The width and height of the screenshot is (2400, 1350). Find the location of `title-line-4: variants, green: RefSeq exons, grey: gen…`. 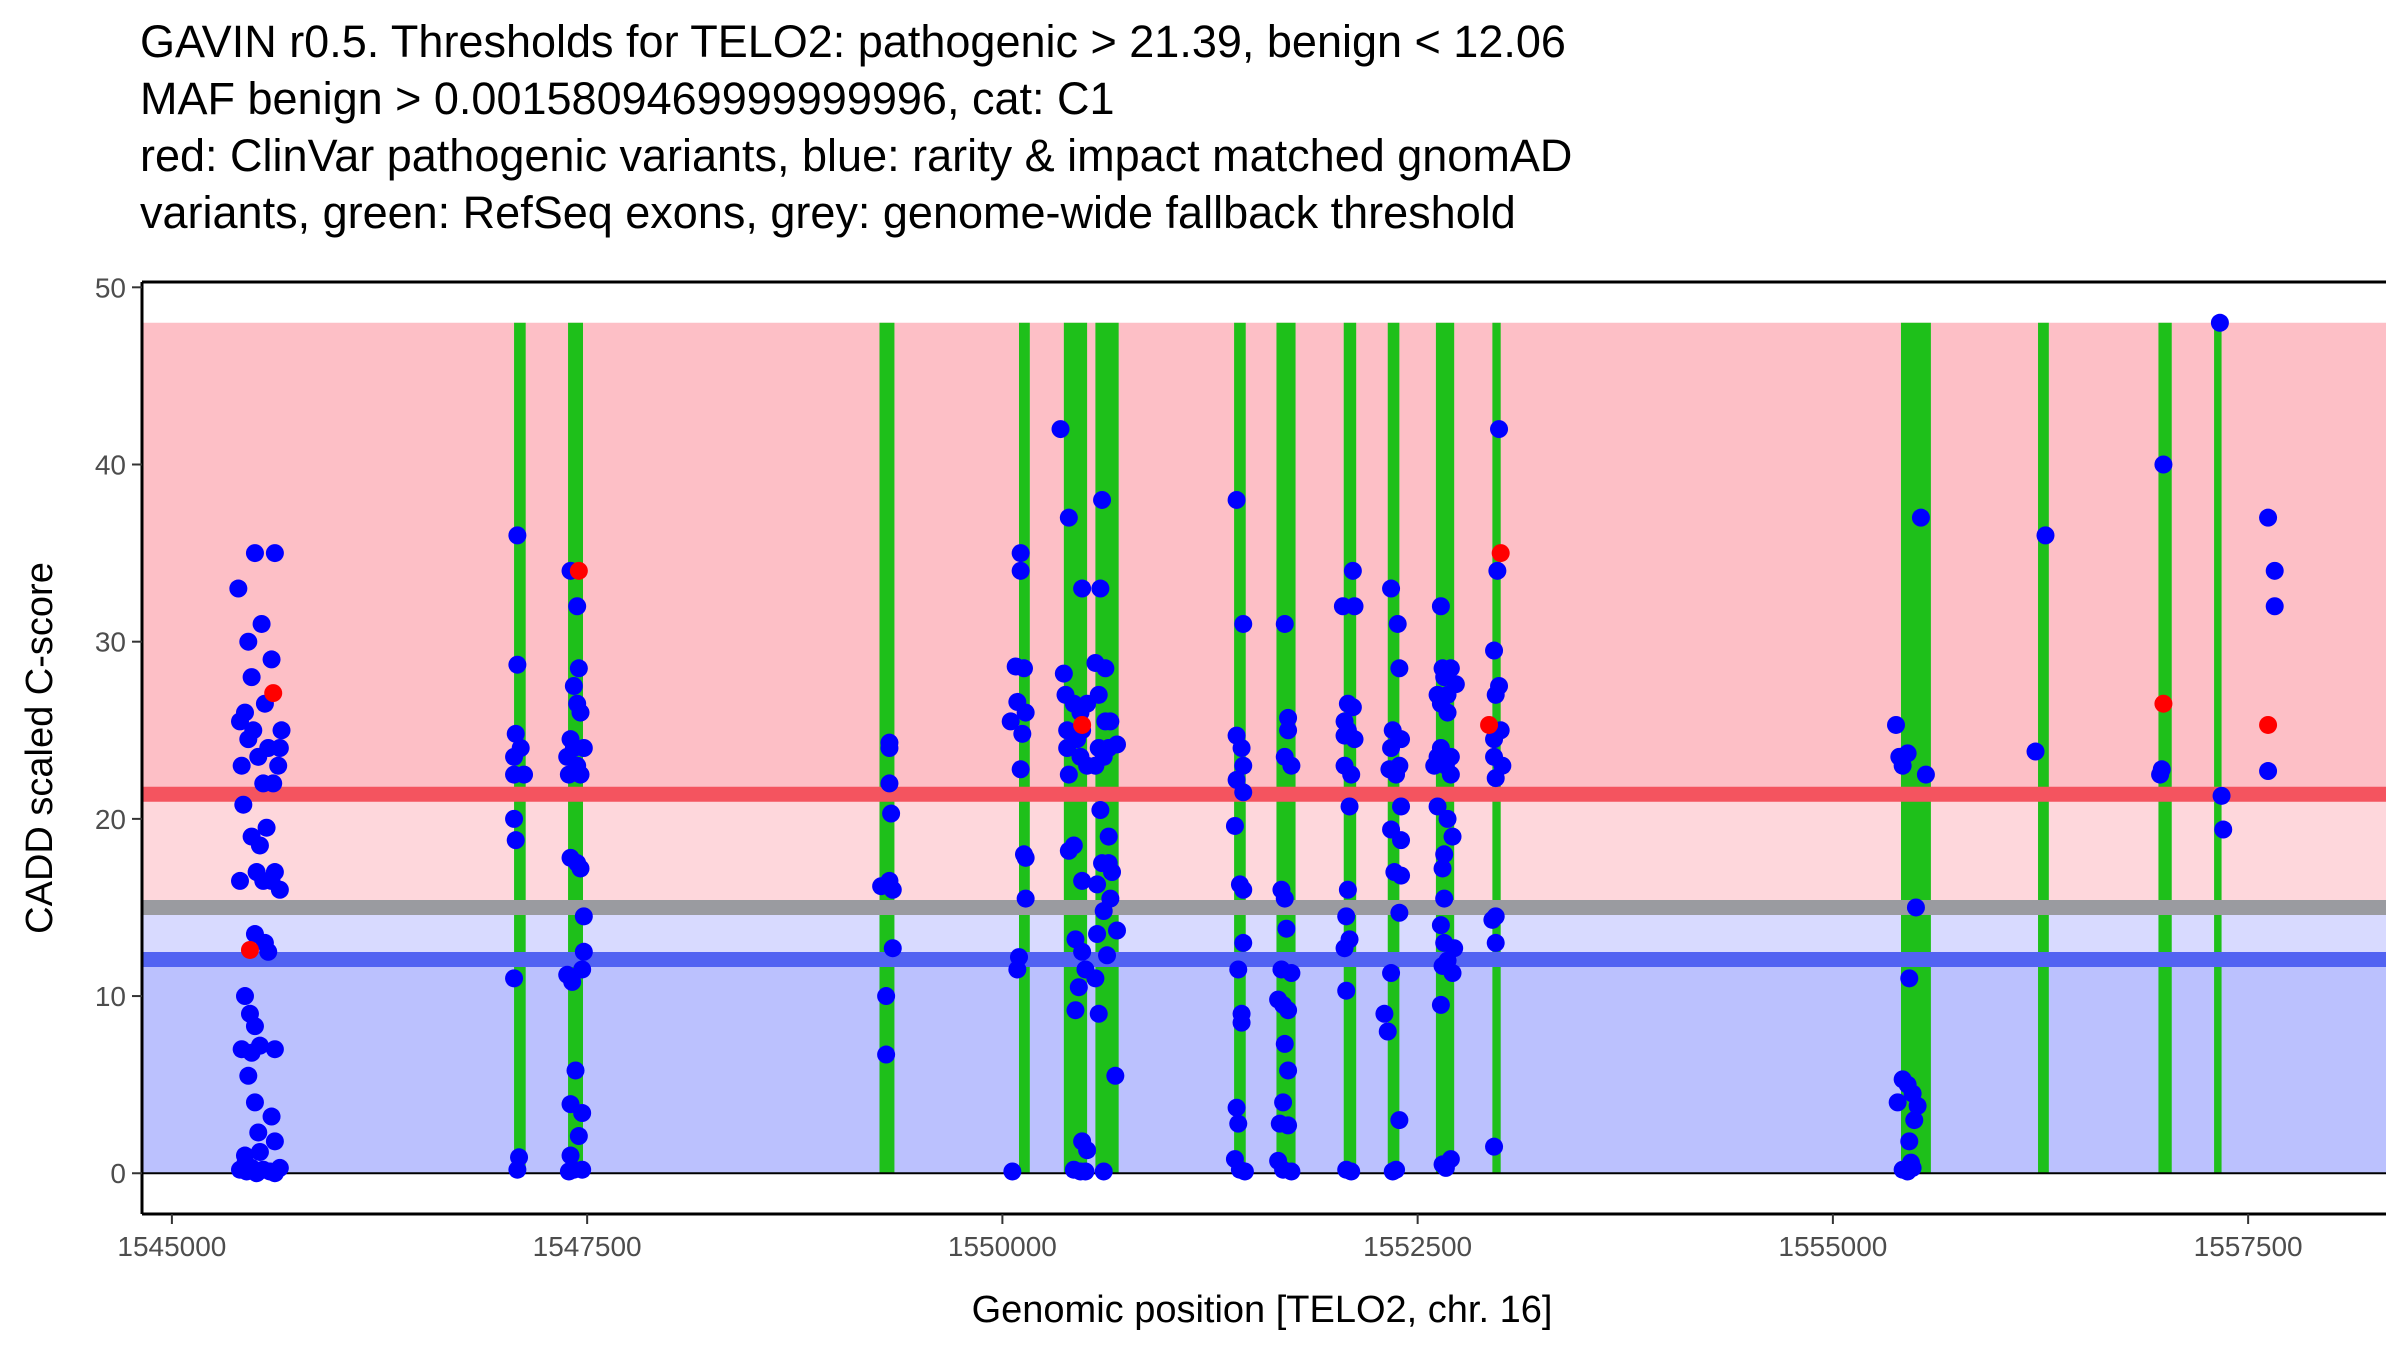

title-line-4: variants, green: RefSeq exons, grey: gen… is located at coordinates (828, 212).